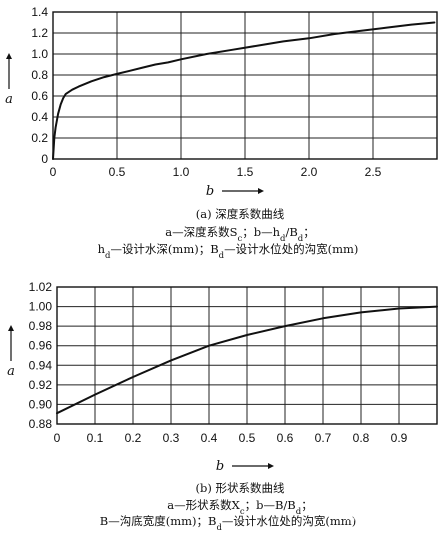 Image resolution: width=447 pixels, height=538 pixels. Describe the element at coordinates (285, 438) in the screenshot. I see `x-tick-label: 0.6` at that location.